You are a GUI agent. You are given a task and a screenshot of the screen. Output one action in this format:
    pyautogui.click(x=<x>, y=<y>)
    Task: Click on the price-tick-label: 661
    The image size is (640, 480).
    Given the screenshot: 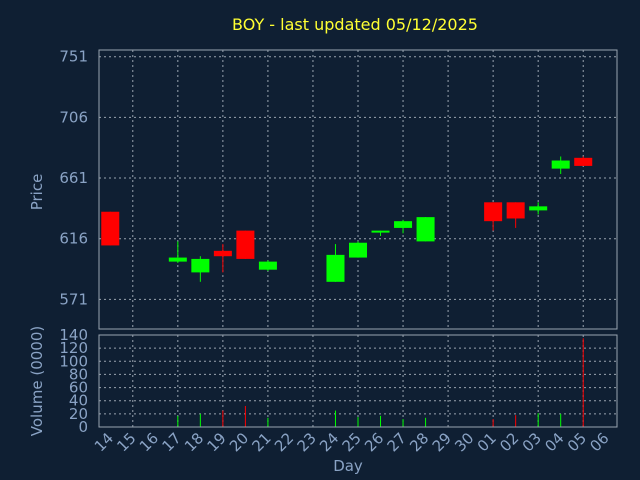 What is the action you would take?
    pyautogui.click(x=73, y=178)
    